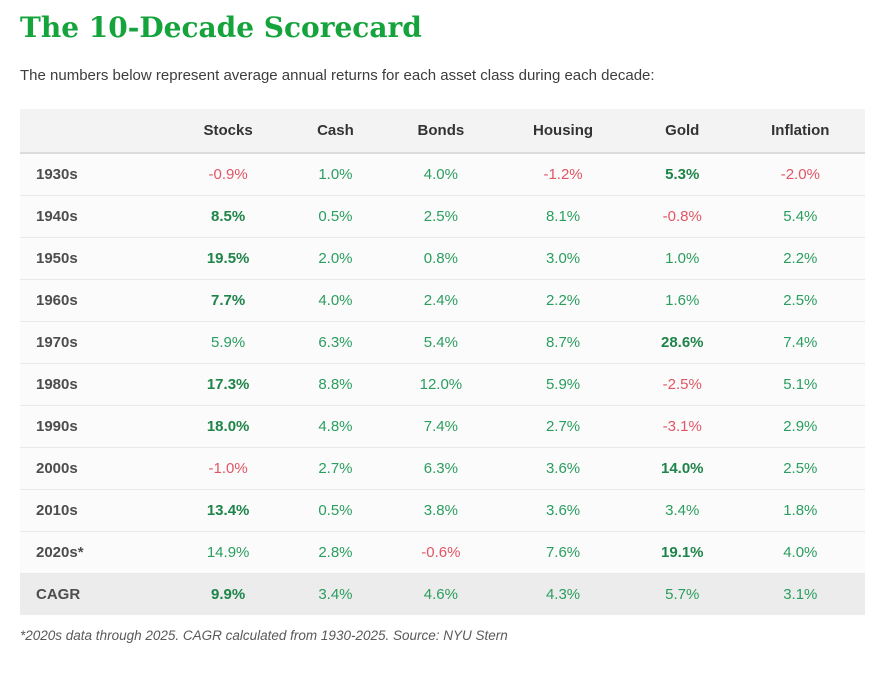  I want to click on value-cell-stocks: 8.5%, so click(228, 215).